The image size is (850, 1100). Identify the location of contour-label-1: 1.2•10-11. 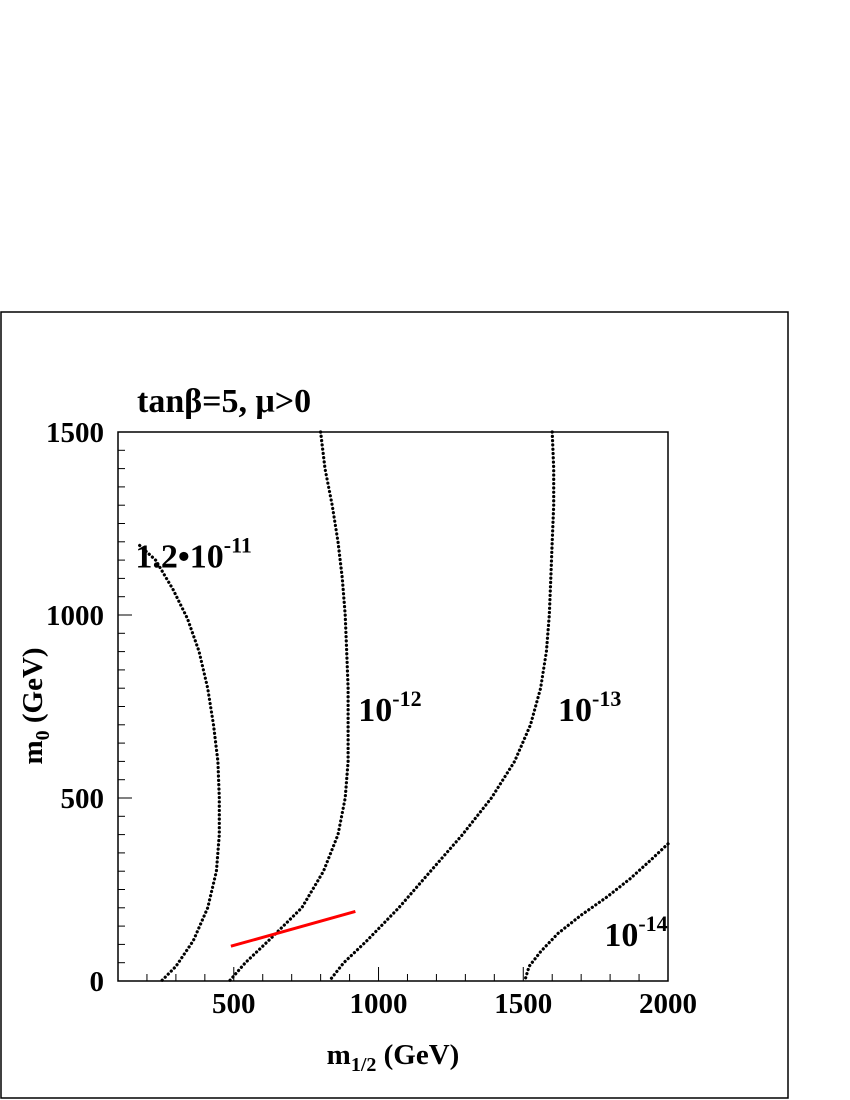
(193, 553).